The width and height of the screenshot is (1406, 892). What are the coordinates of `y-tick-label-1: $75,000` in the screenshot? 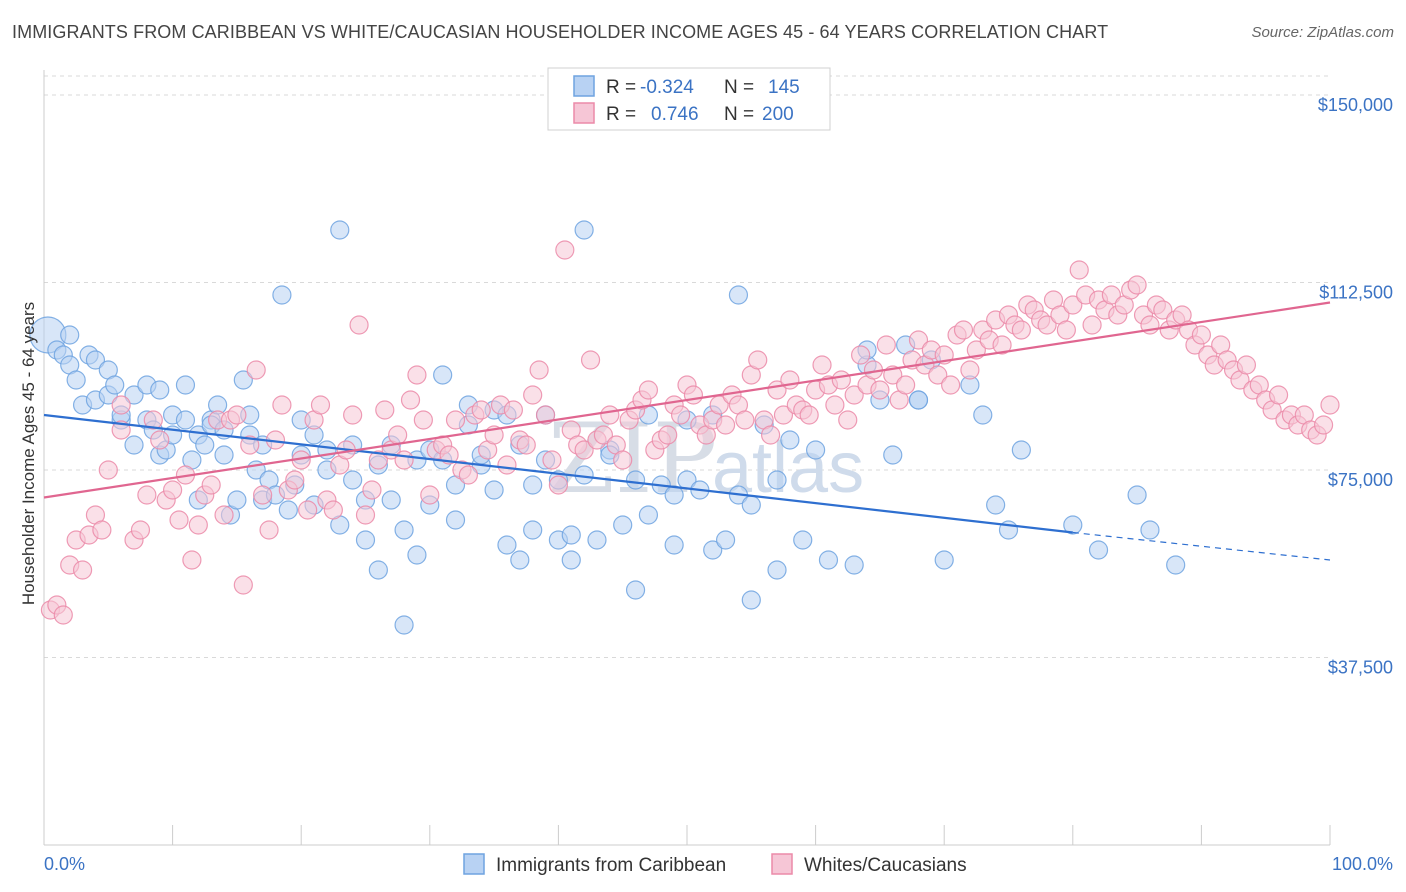 It's located at (1360, 480).